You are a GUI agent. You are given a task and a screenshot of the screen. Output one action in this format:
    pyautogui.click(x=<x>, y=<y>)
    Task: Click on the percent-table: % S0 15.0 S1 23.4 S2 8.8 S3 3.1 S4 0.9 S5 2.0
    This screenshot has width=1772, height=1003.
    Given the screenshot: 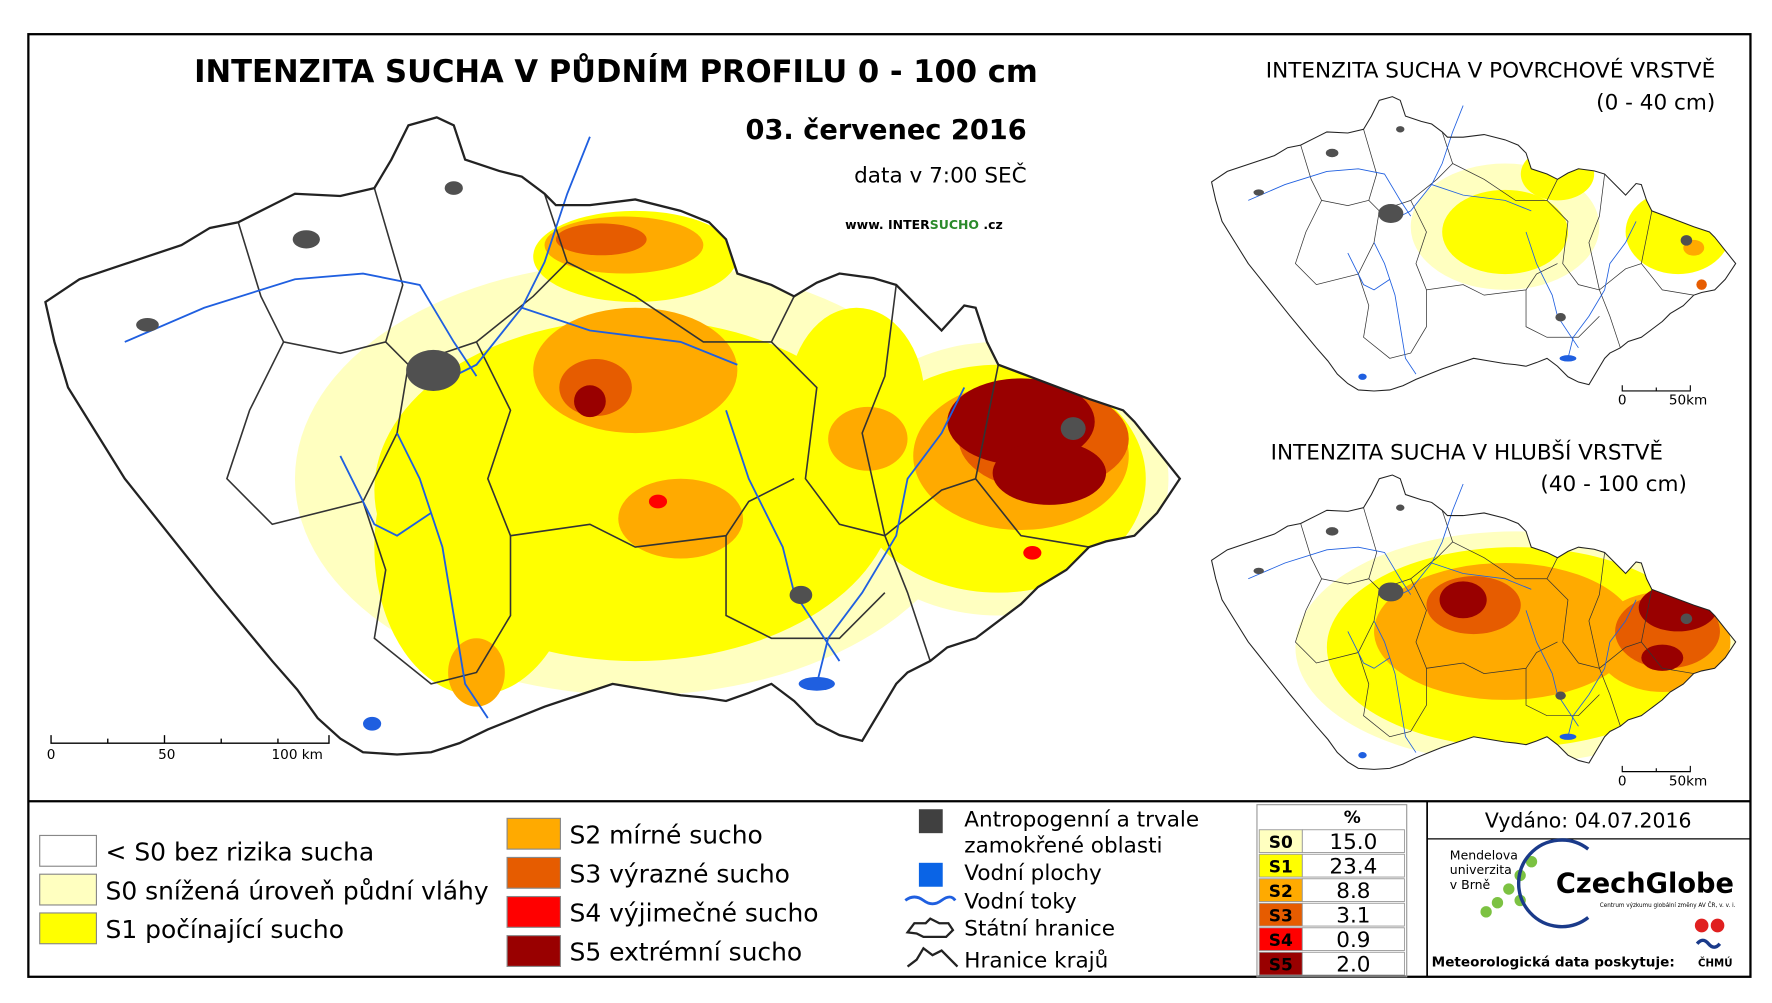 What is the action you would take?
    pyautogui.click(x=1332, y=891)
    